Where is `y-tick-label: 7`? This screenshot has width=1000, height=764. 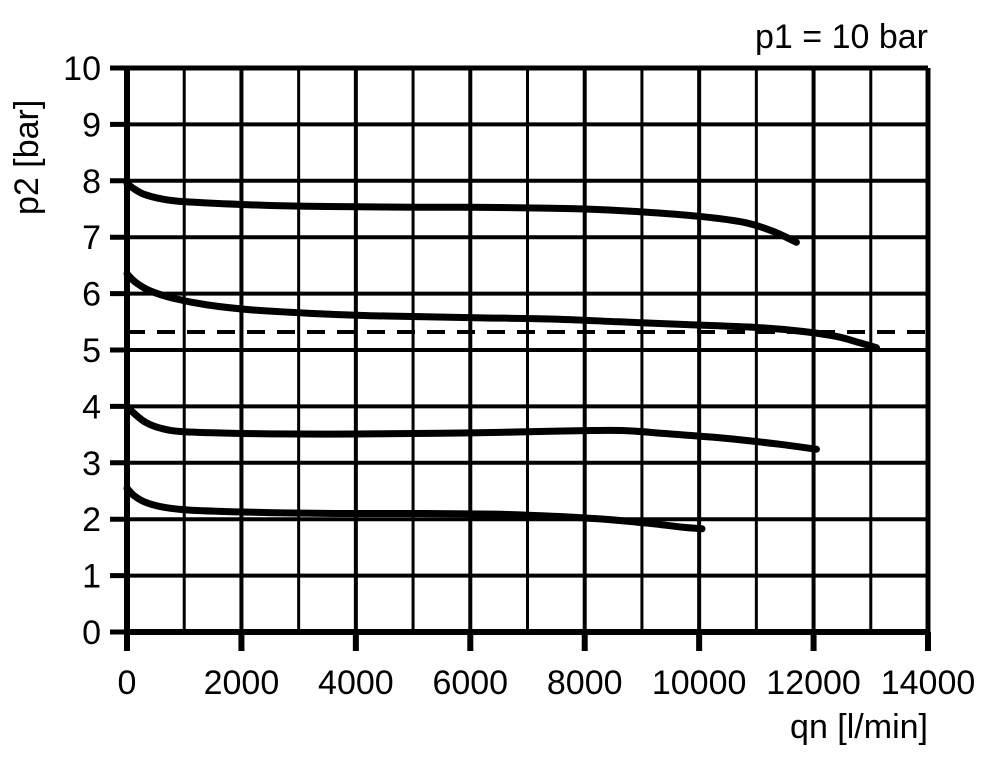
y-tick-label: 7 is located at coordinates (91, 238).